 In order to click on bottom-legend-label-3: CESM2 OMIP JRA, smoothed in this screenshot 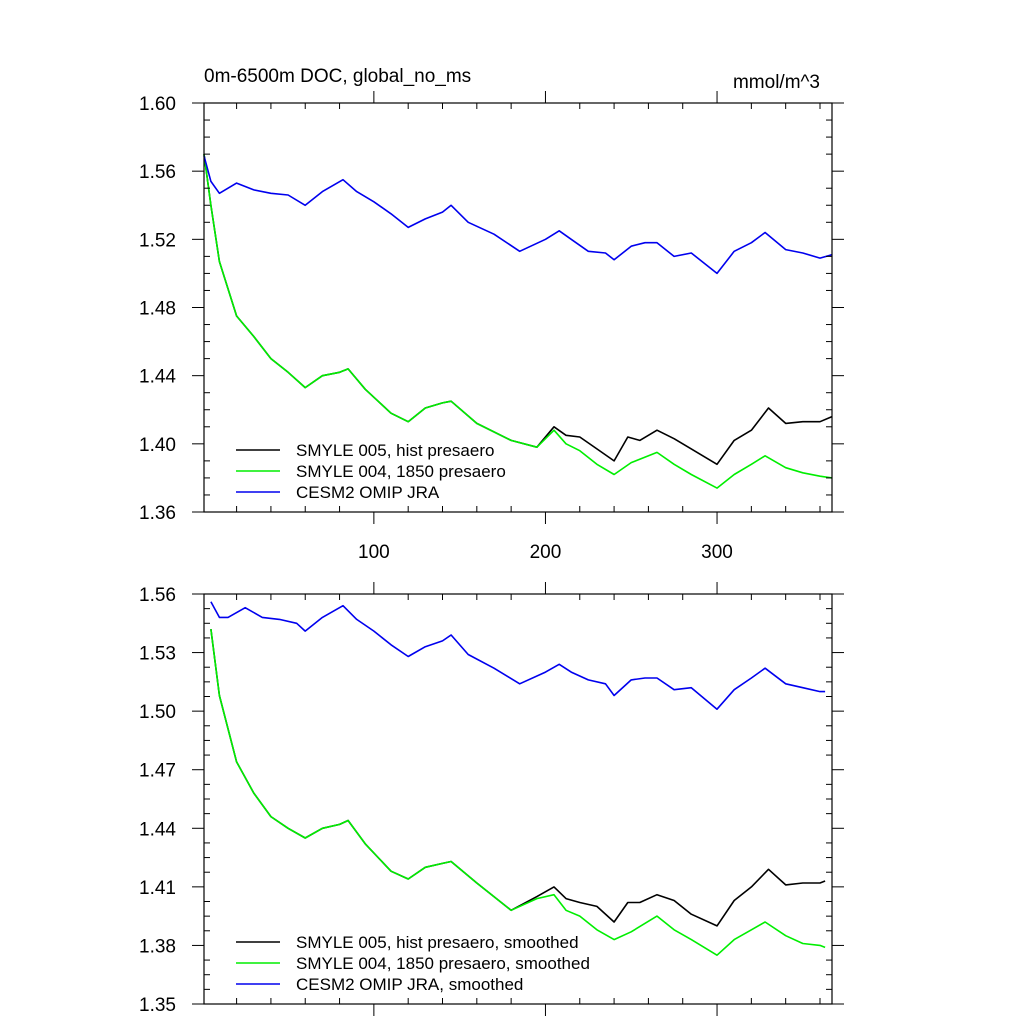, I will do `click(409, 984)`.